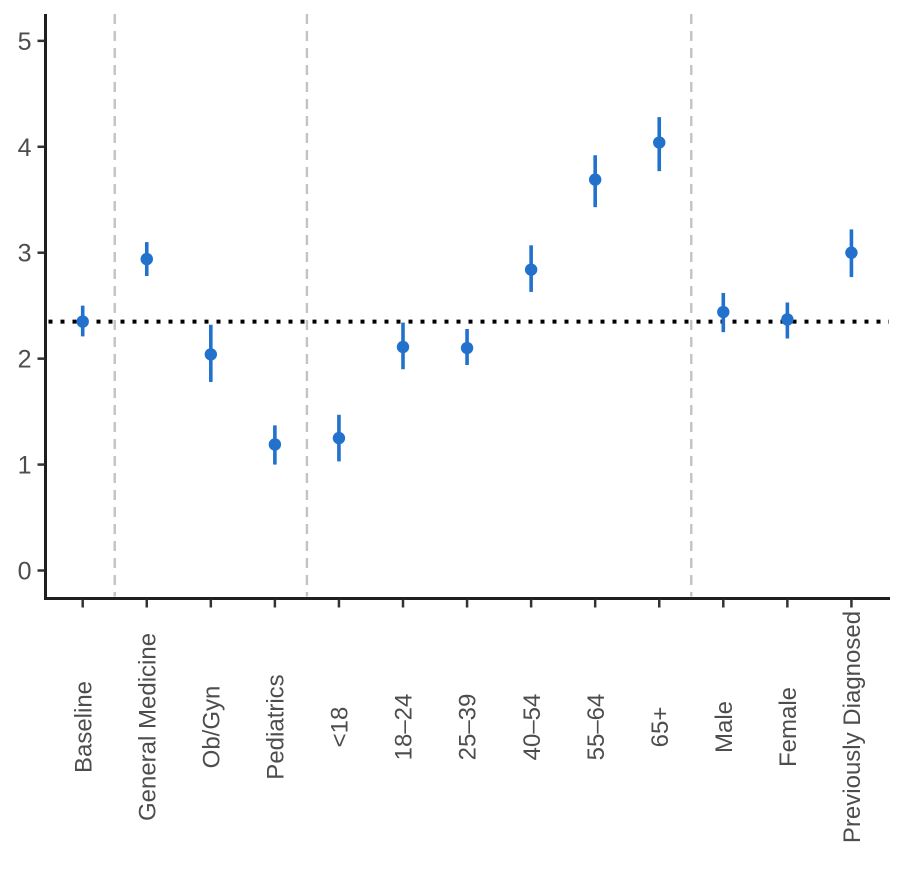 The height and width of the screenshot is (881, 897). What do you see at coordinates (25, 148) in the screenshot?
I see `y-tick-label-4: 4` at bounding box center [25, 148].